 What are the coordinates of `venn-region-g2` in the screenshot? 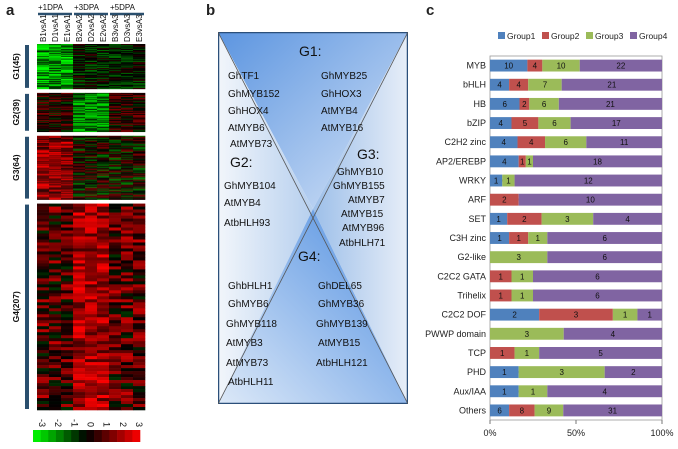 It's located at (265, 218).